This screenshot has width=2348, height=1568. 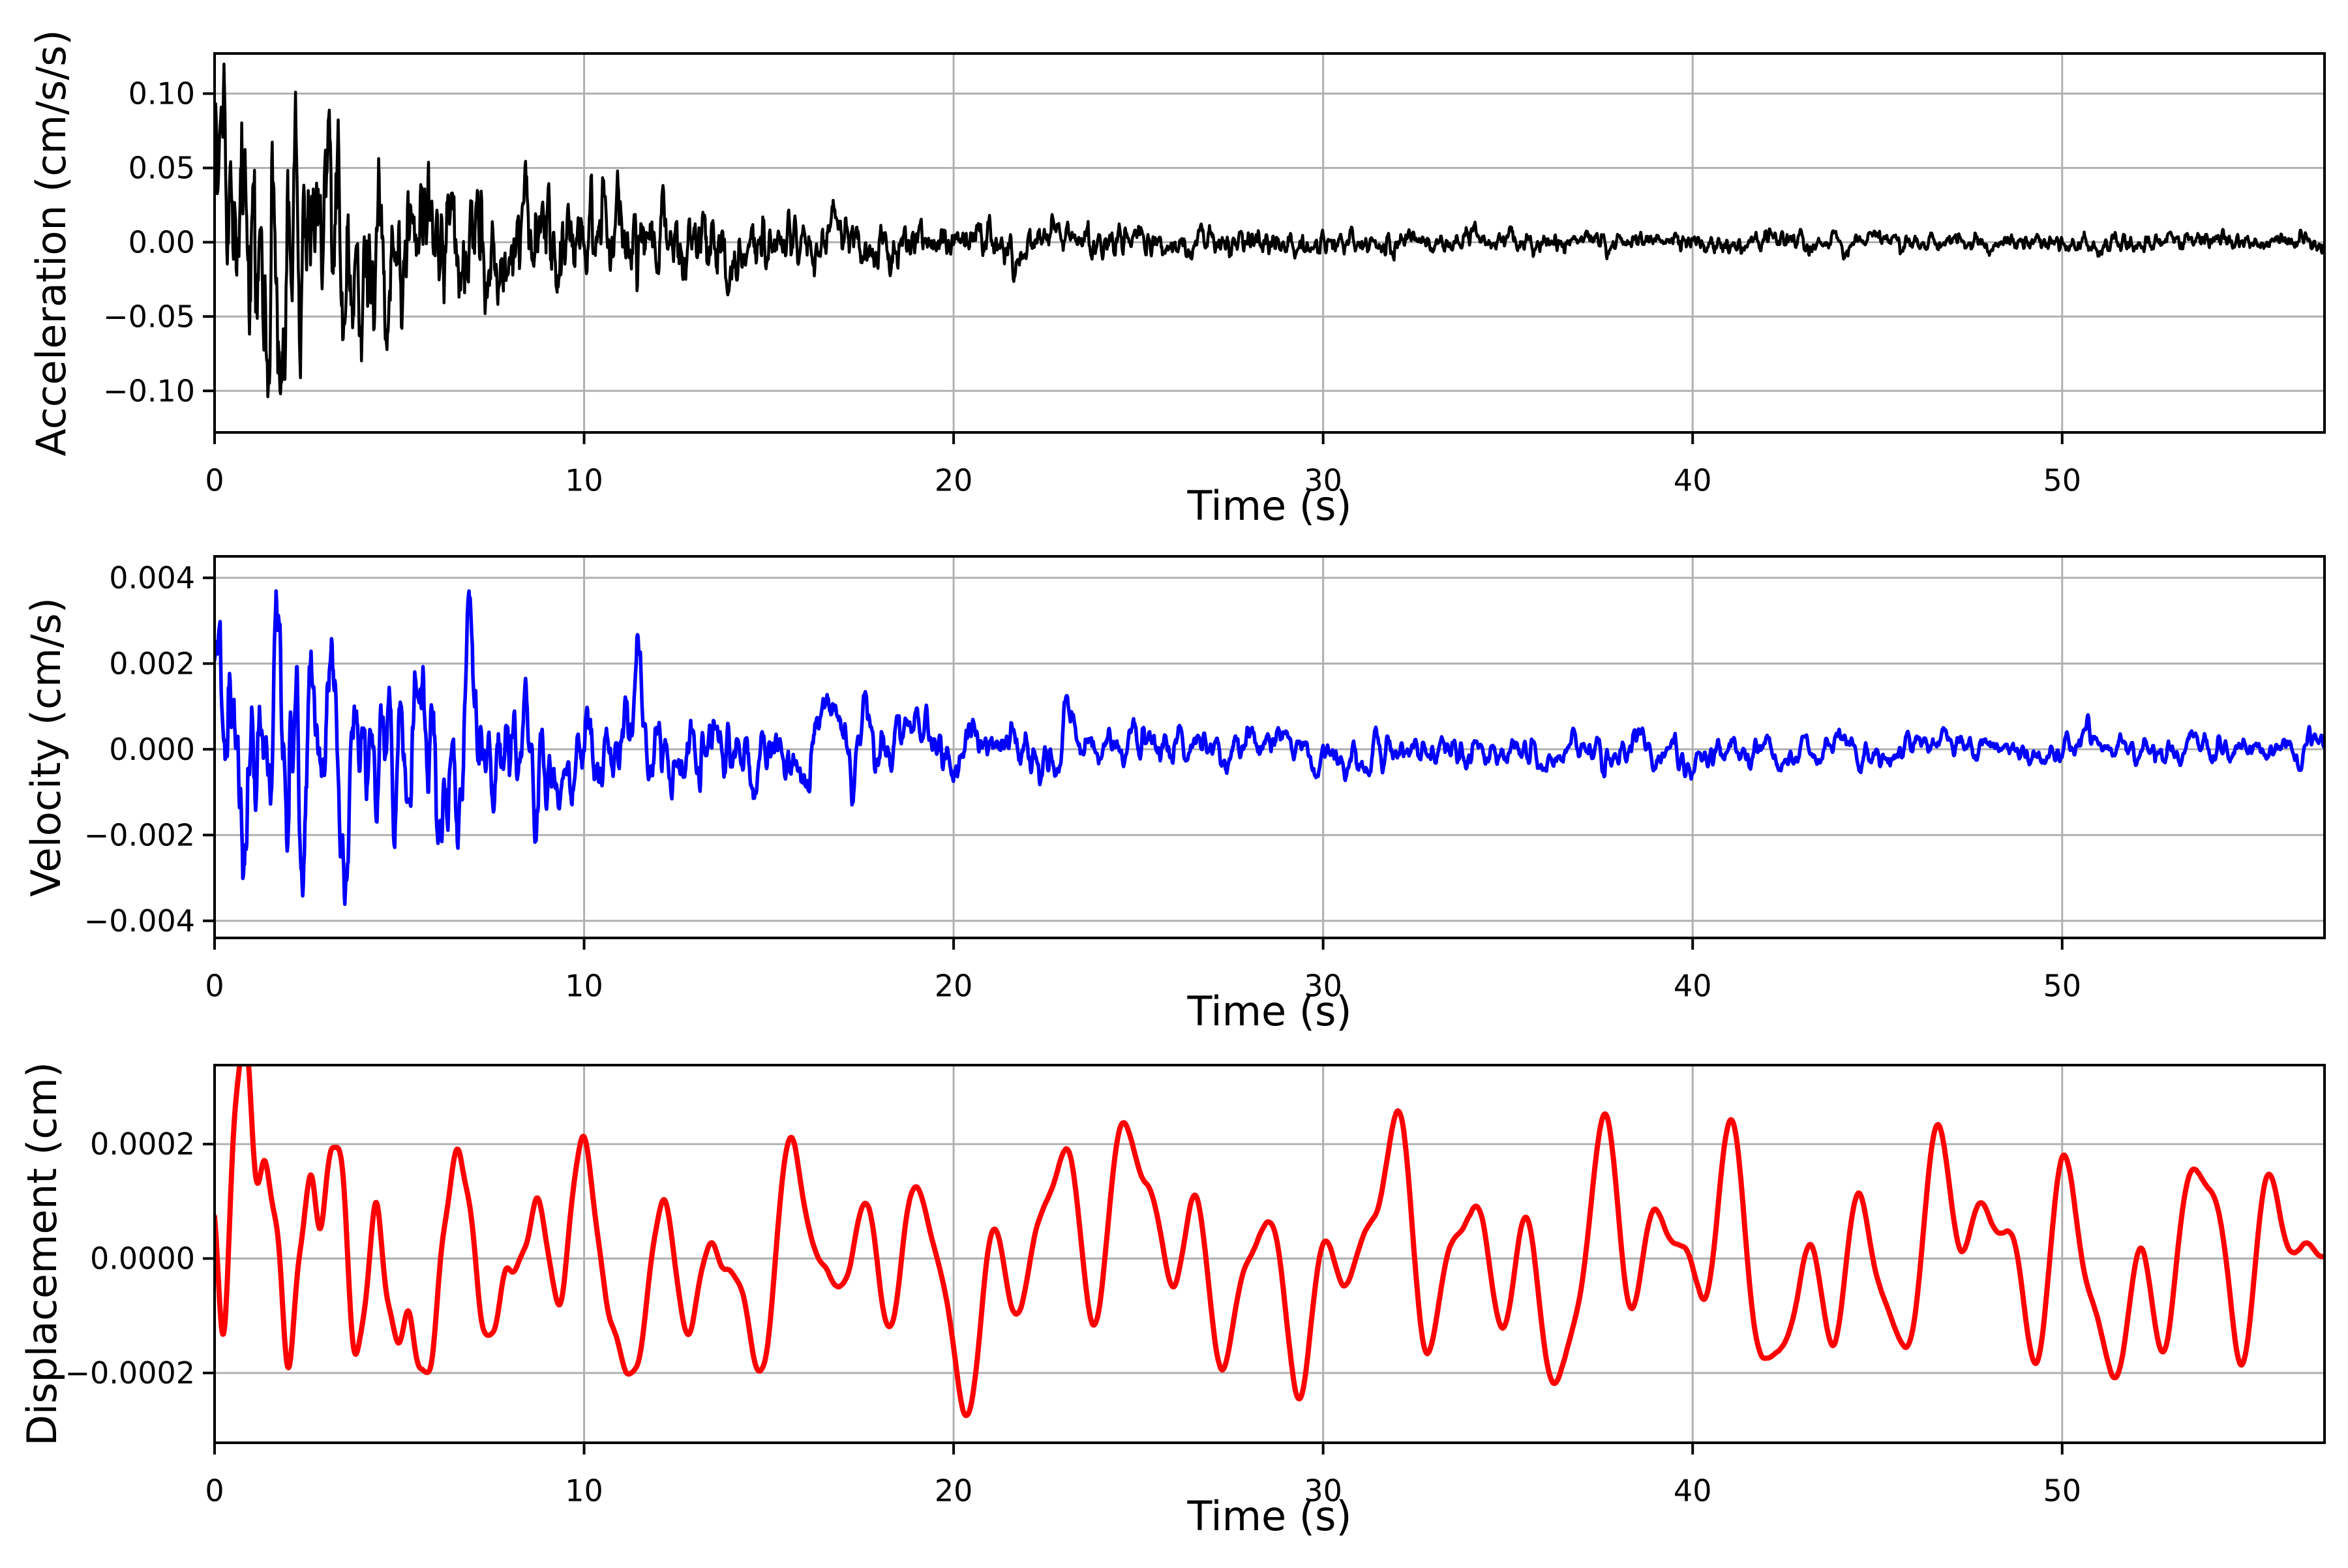 I want to click on y-tick-label: 0.004, so click(x=152, y=578).